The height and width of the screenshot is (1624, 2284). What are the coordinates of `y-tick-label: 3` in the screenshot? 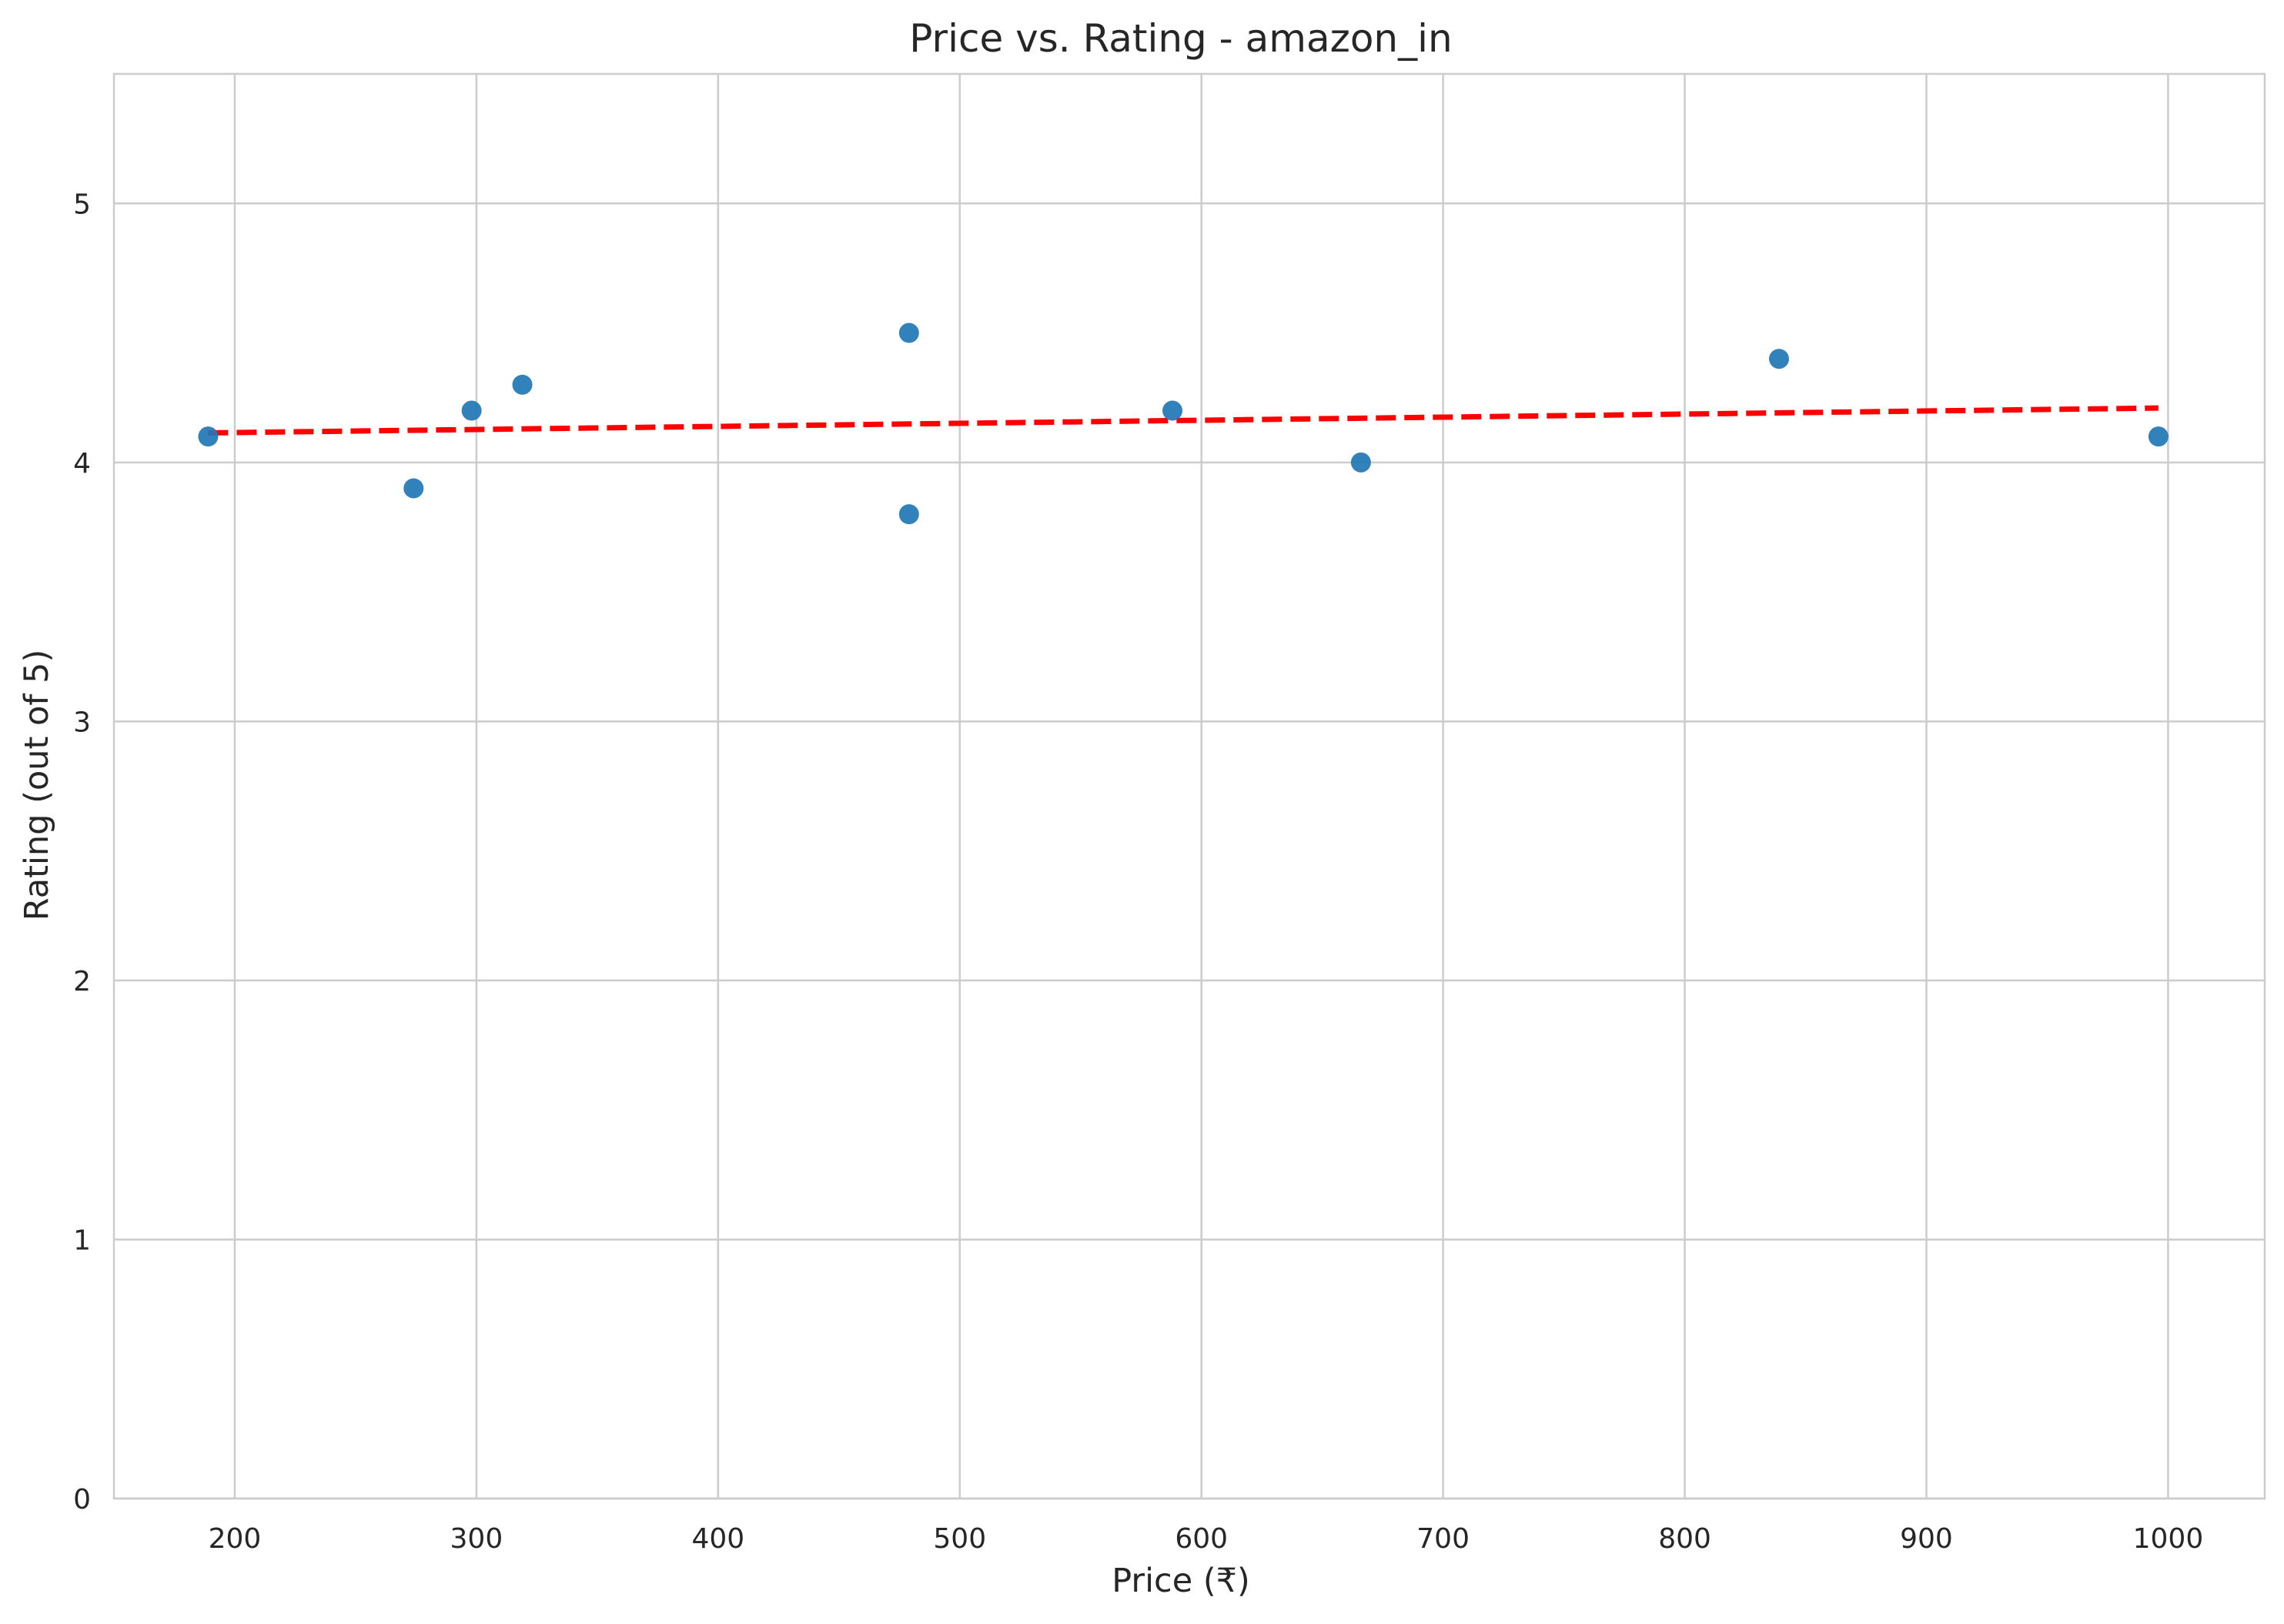 It's located at (82, 722).